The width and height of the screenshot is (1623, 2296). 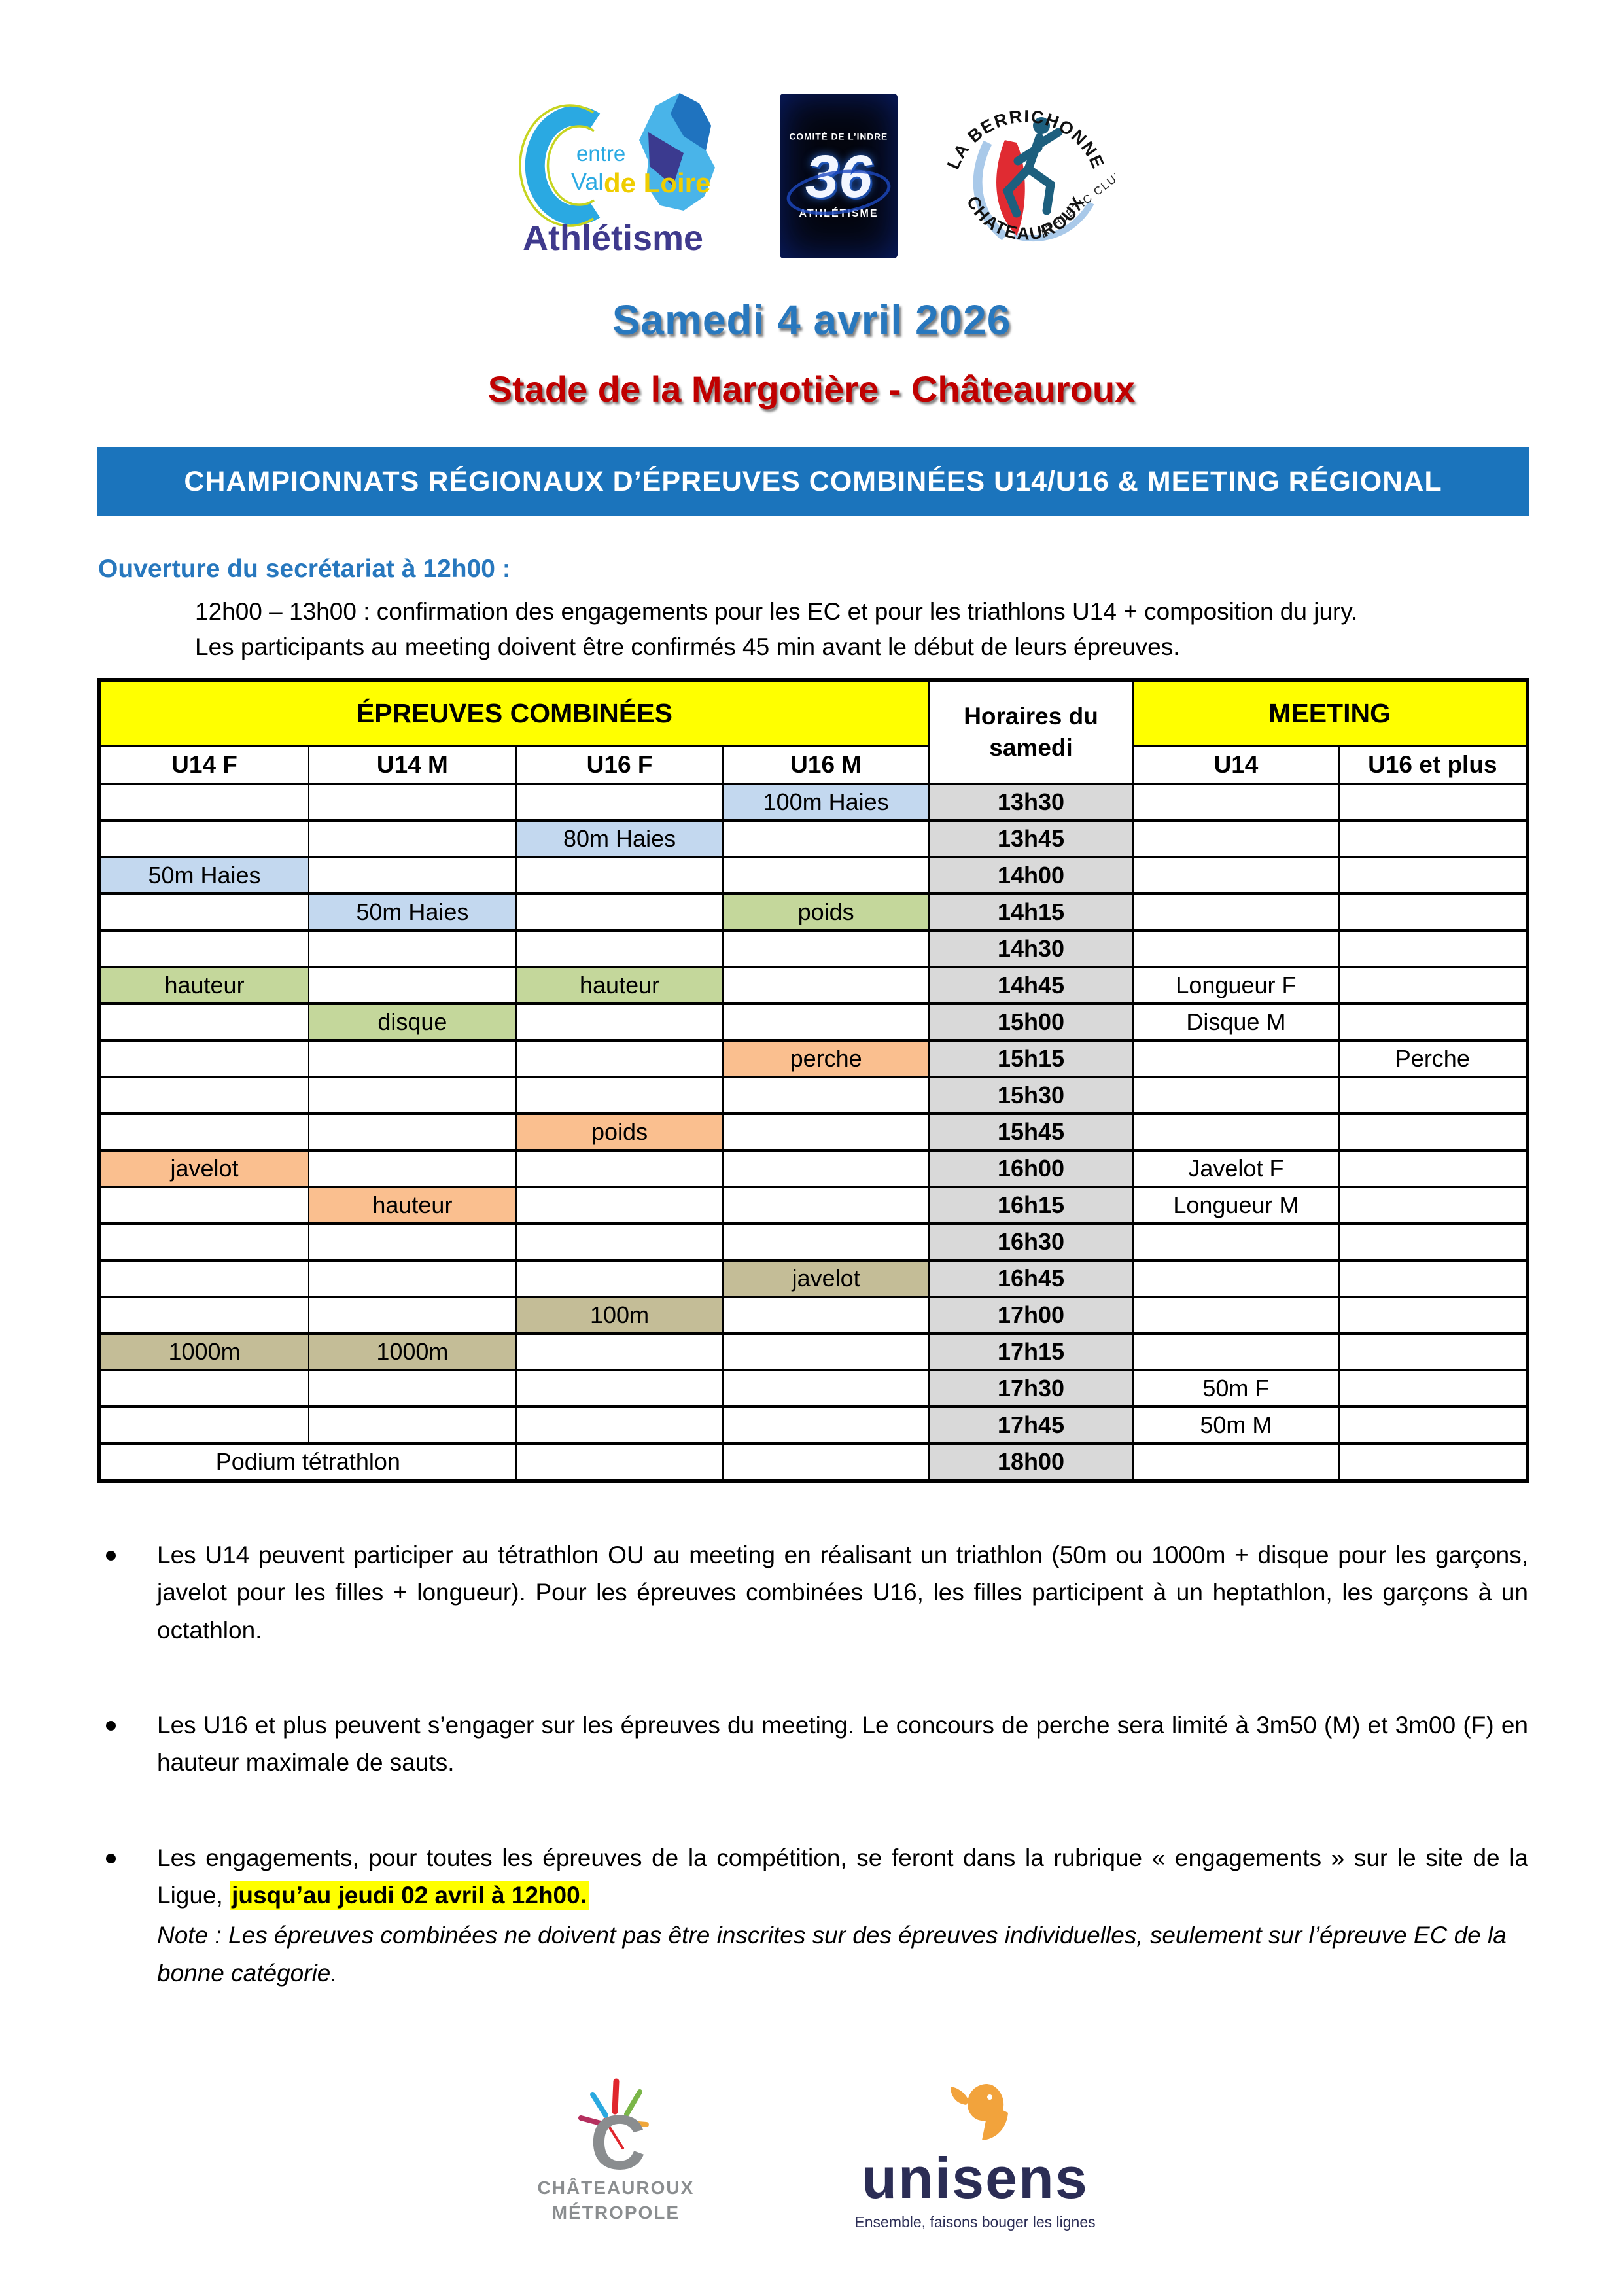 I want to click on ec-cell: 100m, so click(x=619, y=1315).